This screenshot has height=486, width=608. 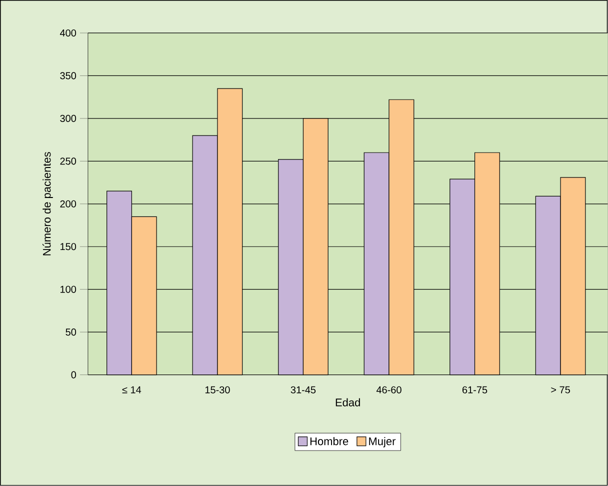 I want to click on y-tick-label: 400, so click(x=68, y=33).